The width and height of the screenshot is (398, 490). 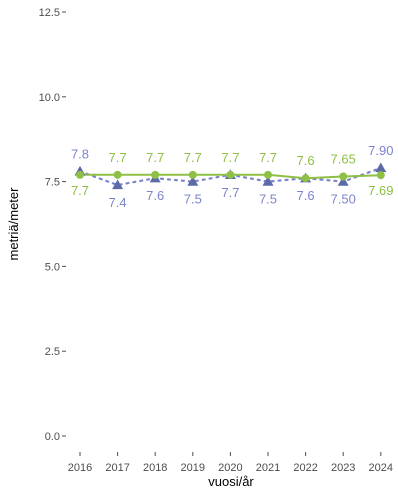 I want to click on circle-data-label: 7.6, so click(x=306, y=160).